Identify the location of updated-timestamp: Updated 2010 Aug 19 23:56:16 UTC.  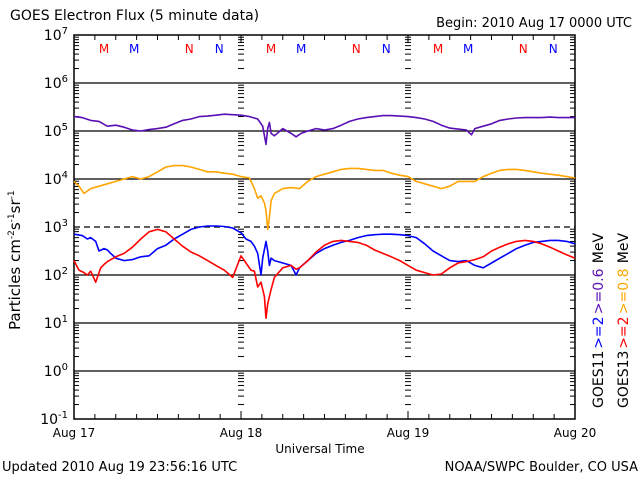
(120, 467).